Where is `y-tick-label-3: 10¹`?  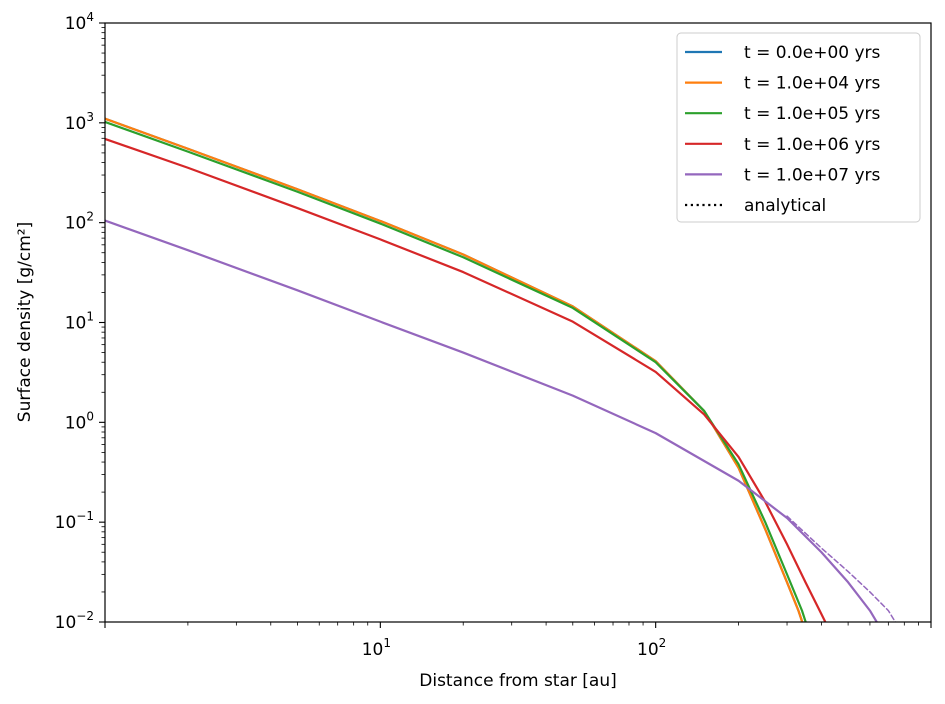 y-tick-label-3: 10¹ is located at coordinates (79, 322).